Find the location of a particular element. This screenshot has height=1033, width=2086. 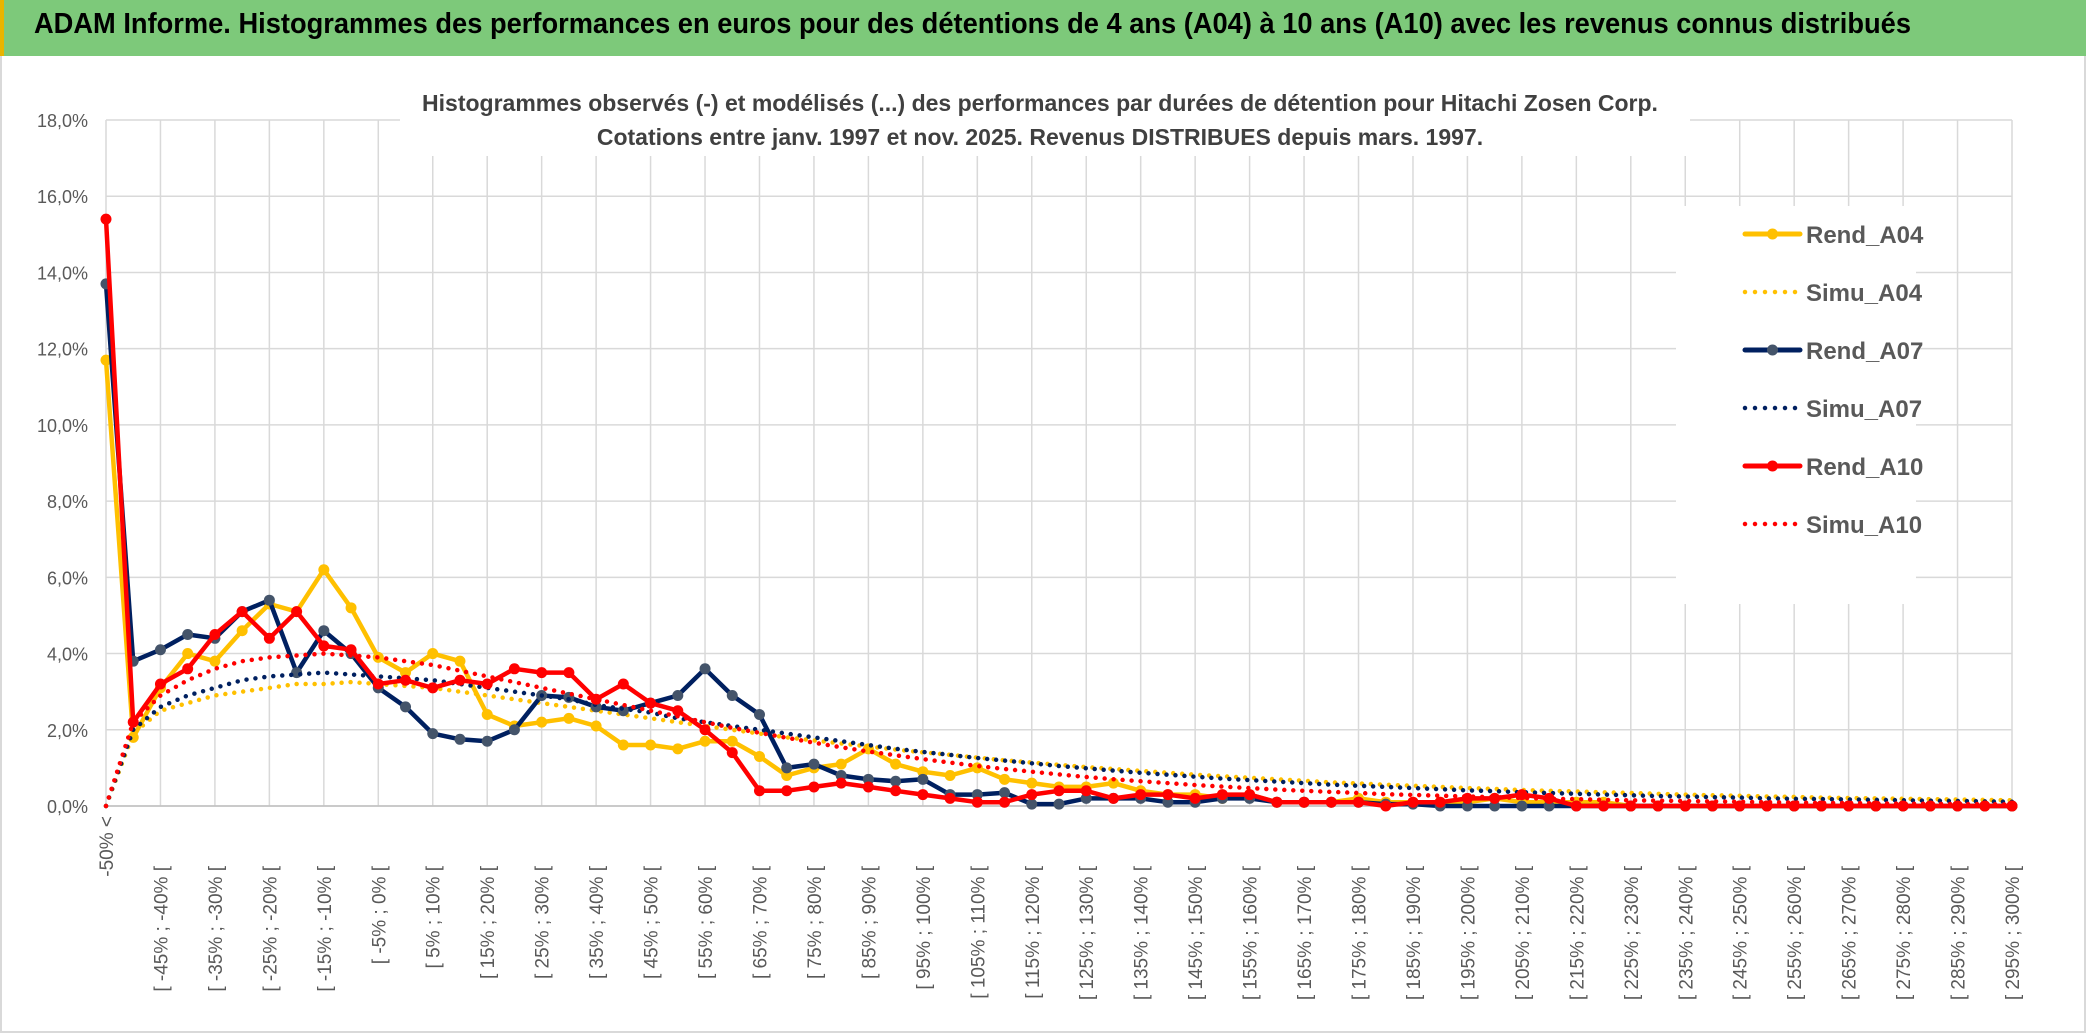

x-tick-label: [ 205% ; 210% [ is located at coordinates (1523, 932).